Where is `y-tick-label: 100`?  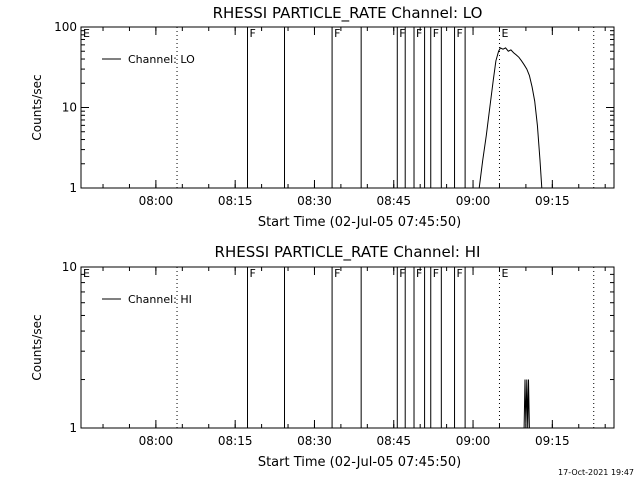
y-tick-label: 100 is located at coordinates (65, 27).